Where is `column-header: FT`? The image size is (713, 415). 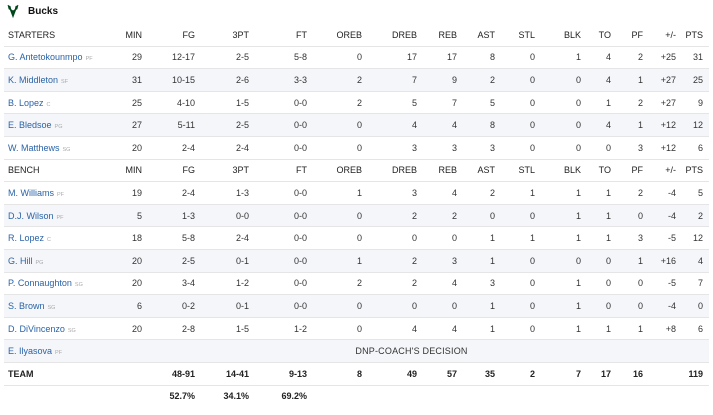
column-header: FT is located at coordinates (284, 171).